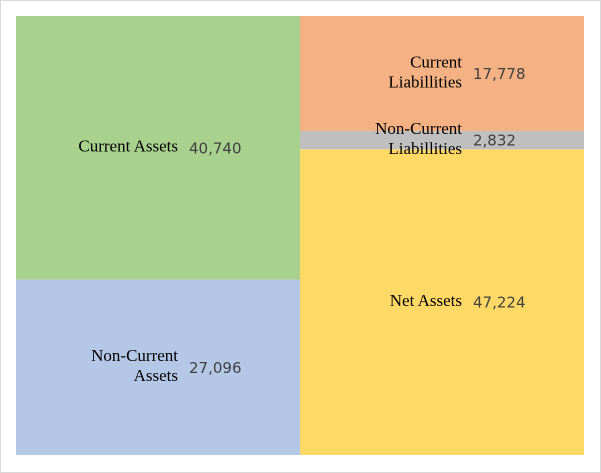  Describe the element at coordinates (128, 146) in the screenshot. I see `segment-label: Current Assets` at that location.